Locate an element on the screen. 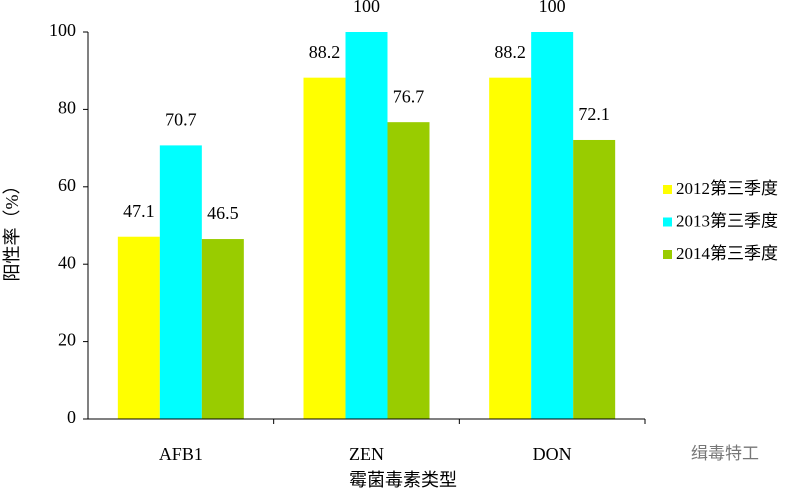 Image resolution: width=805 pixels, height=494 pixels. data-label: 47.1 is located at coordinates (139, 211).